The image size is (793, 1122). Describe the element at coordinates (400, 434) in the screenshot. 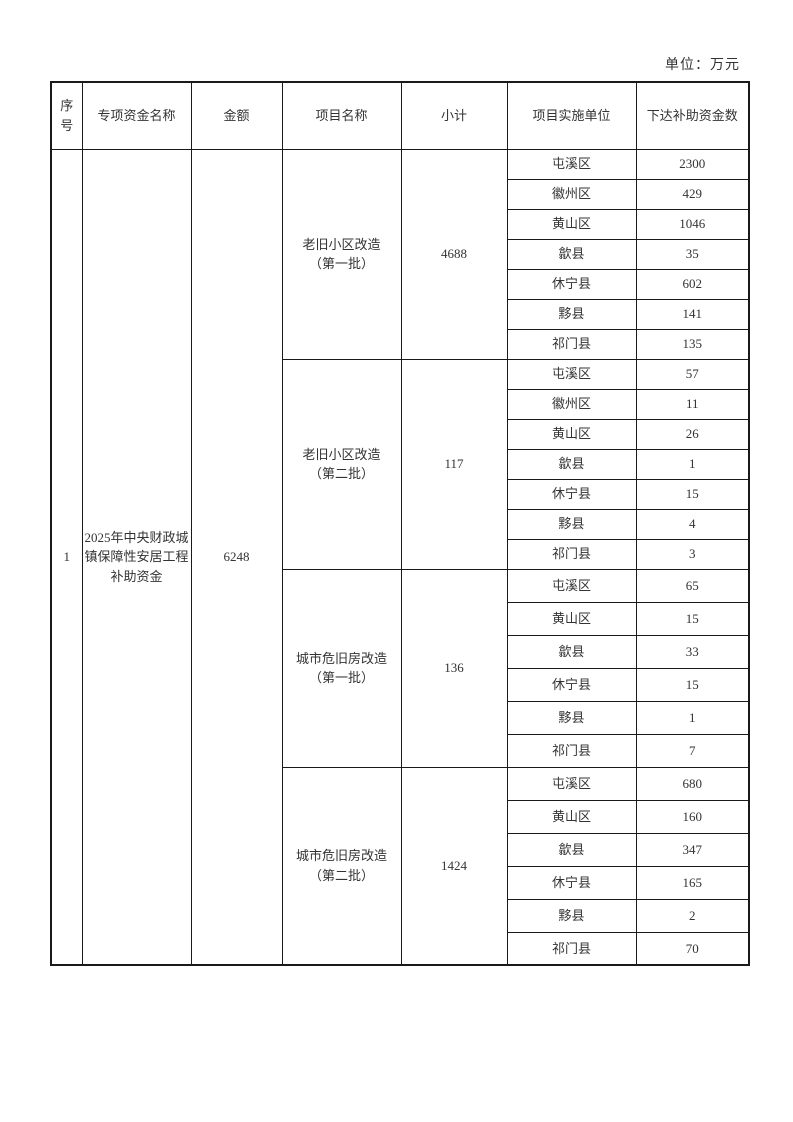

I see `table-row: 黄山区 26` at that location.